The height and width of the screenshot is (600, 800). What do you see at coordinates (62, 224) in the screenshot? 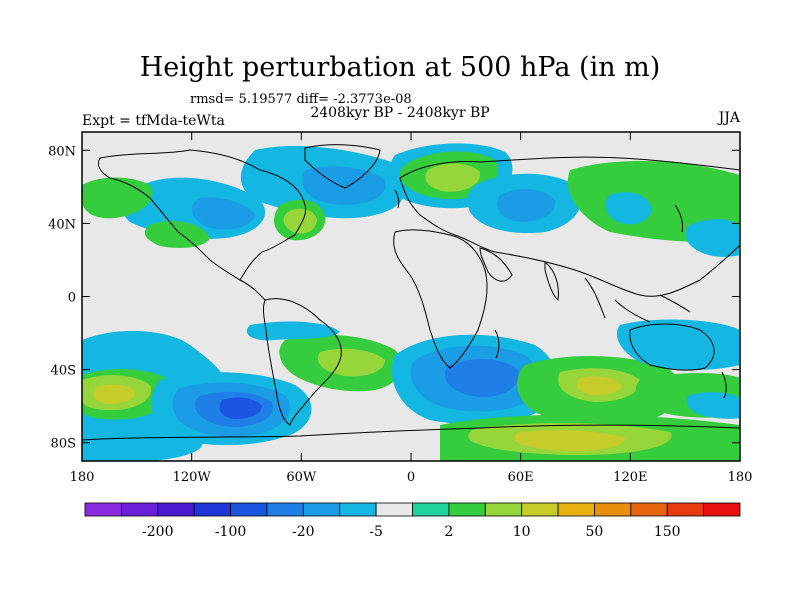
I see `lat-tick-label: 40N` at bounding box center [62, 224].